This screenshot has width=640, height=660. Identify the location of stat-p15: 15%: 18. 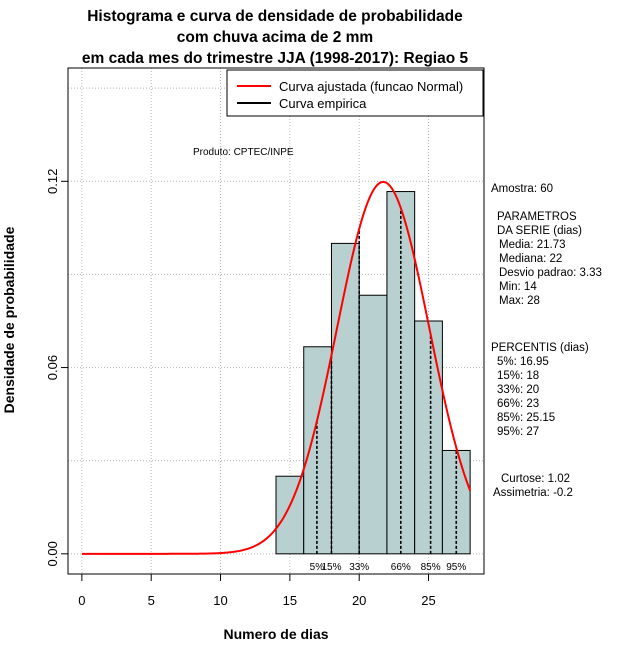
(518, 376).